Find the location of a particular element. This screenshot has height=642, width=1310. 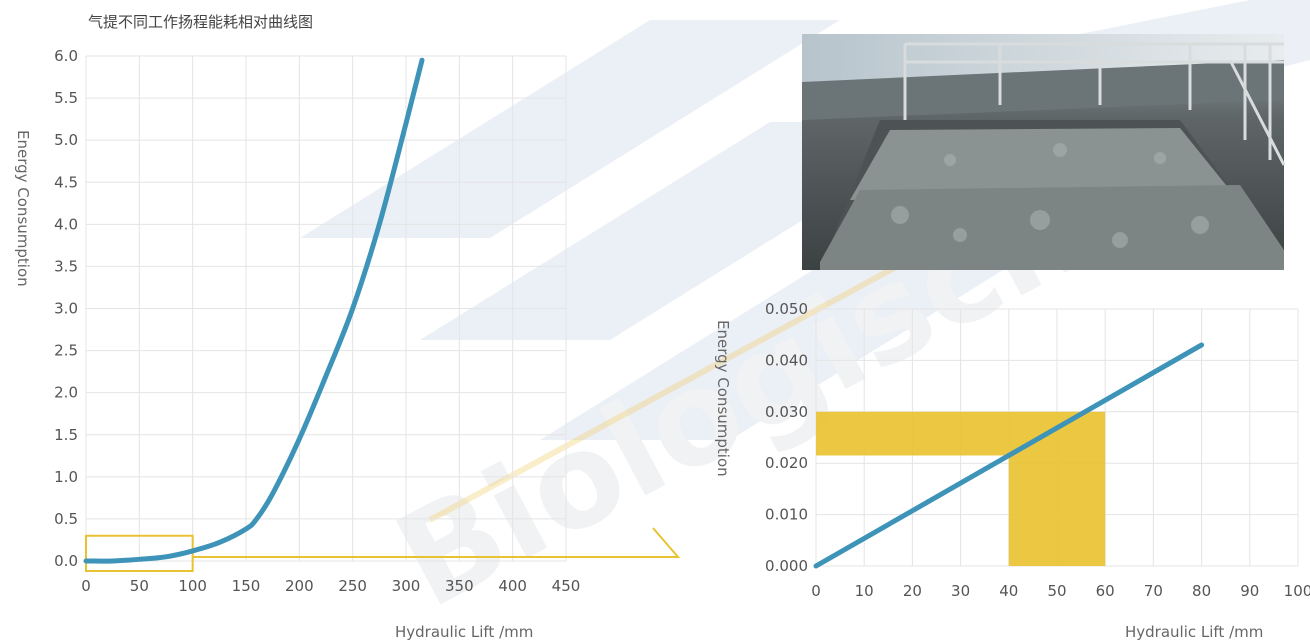

zoom-chart-y-tick-label: 0.010 is located at coordinates (786, 515).